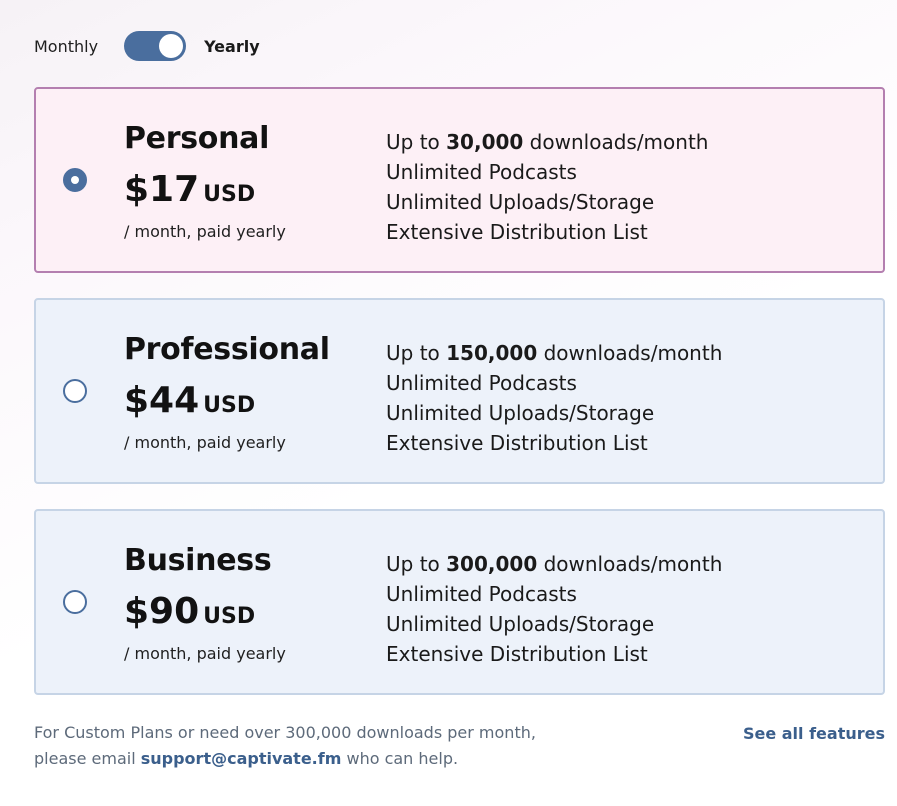 The width and height of the screenshot is (897, 806). What do you see at coordinates (227, 349) in the screenshot?
I see `plan-name: Professional` at bounding box center [227, 349].